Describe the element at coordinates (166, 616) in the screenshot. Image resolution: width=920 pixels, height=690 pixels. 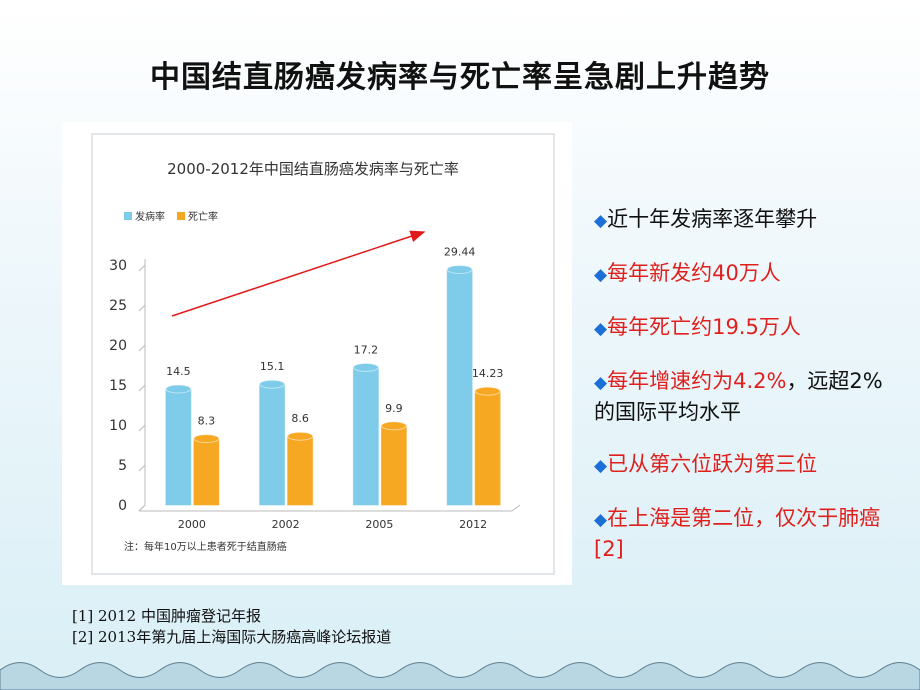
I see `reference: [1] 2012 中国肿瘤登记年报` at that location.